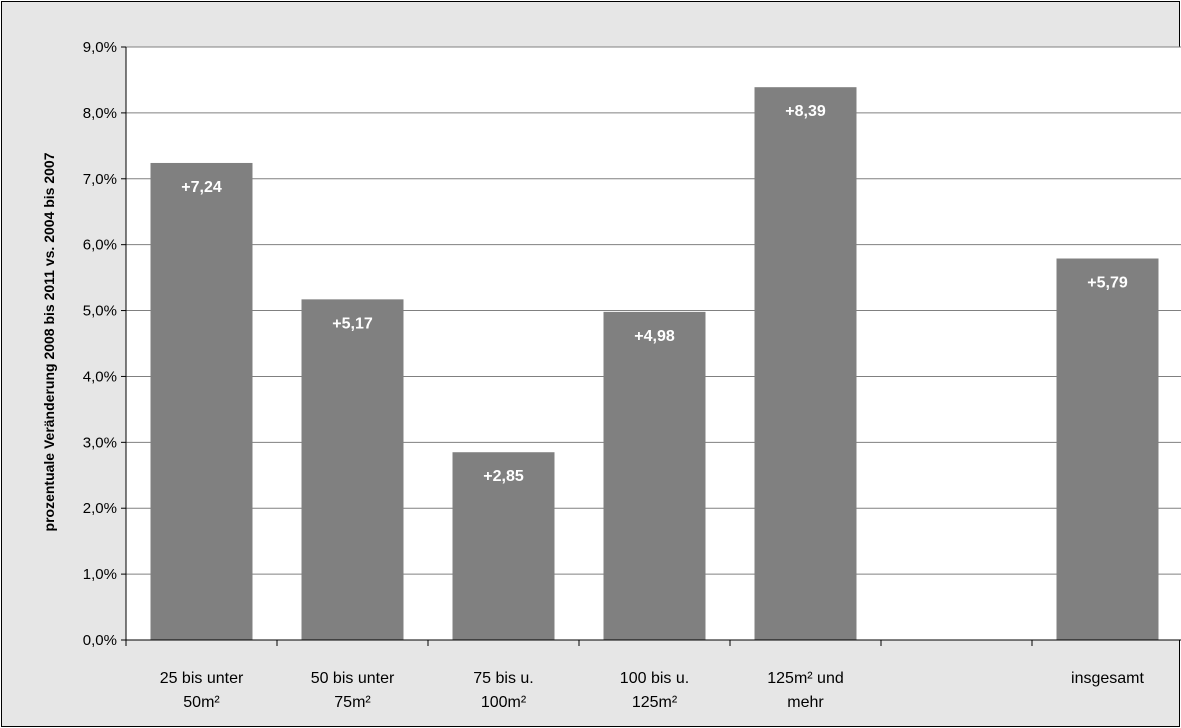 The image size is (1181, 728). Describe the element at coordinates (504, 702) in the screenshot. I see `x-tick-label: 100m²` at that location.